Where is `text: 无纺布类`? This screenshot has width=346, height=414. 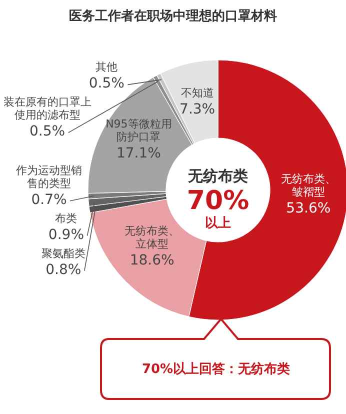 text: 无纺布类 is located at coordinates (217, 176).